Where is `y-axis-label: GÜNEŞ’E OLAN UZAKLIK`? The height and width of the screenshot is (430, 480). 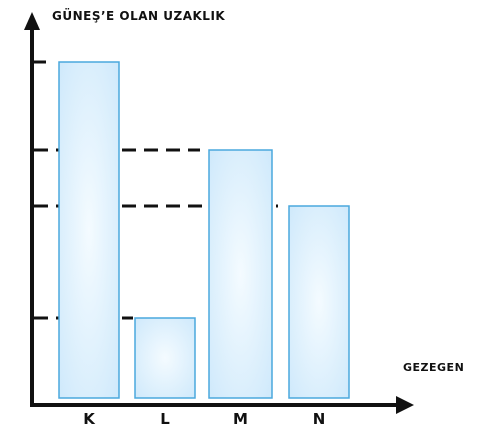
y-axis-label: GÜNEŞ’E OLAN UZAKLIK is located at coordinates (138, 15).